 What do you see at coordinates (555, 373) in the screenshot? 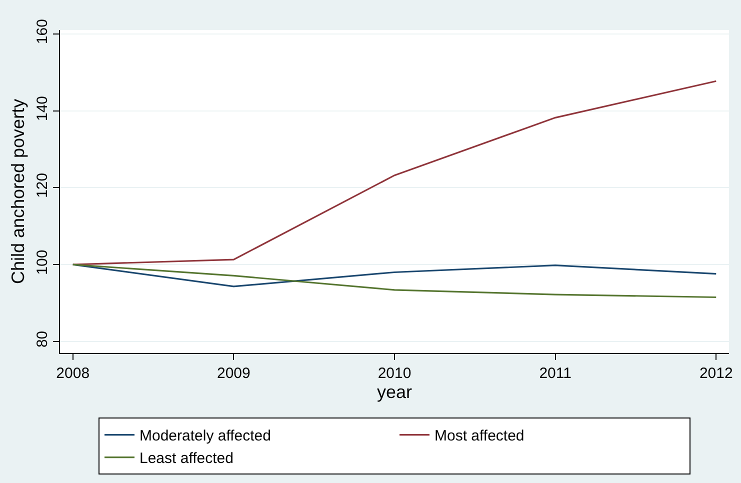
I see `x-tick-label: 2011` at bounding box center [555, 373].